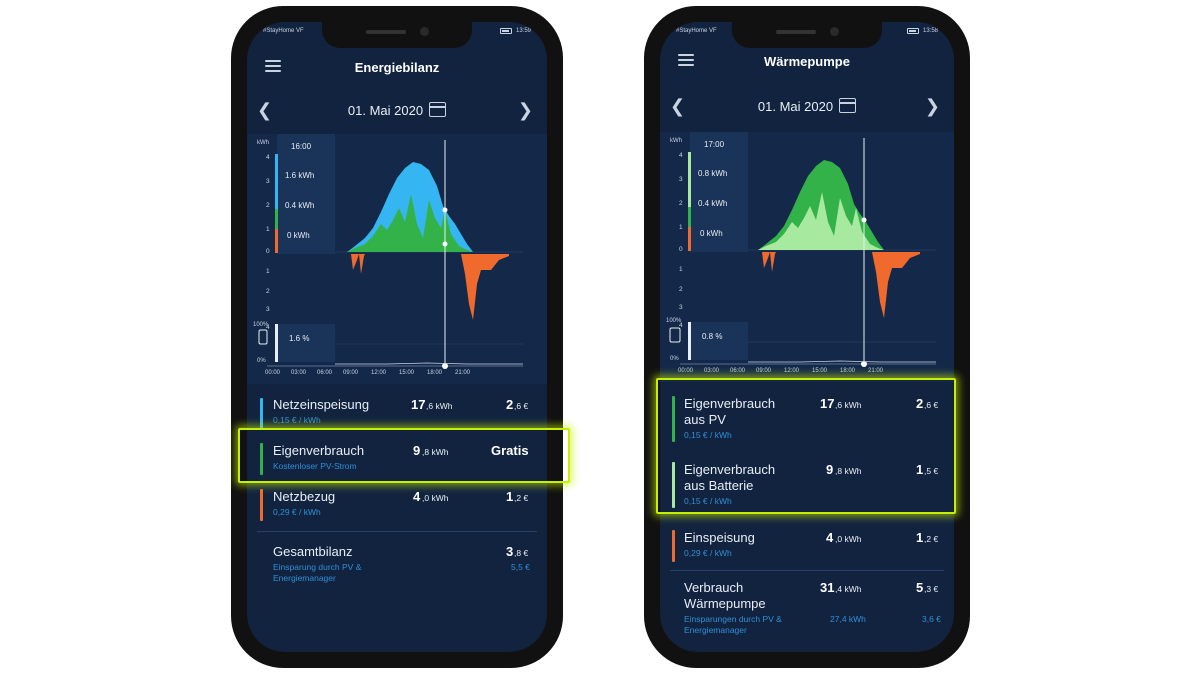 The width and height of the screenshot is (1200, 675). What do you see at coordinates (681, 269) in the screenshot?
I see `y-tick: 1` at bounding box center [681, 269].